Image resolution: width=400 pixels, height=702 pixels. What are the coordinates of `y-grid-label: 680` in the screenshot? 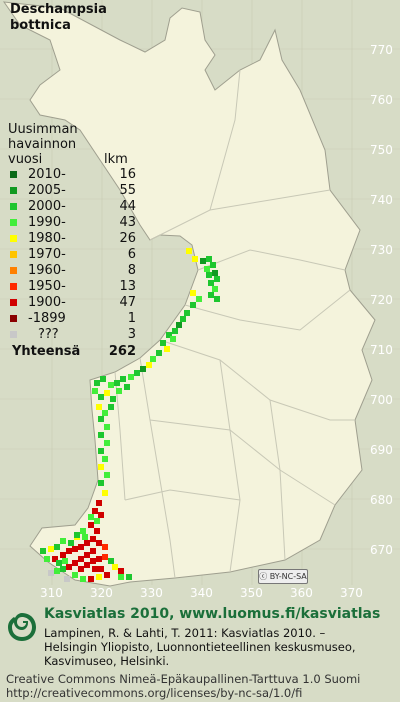 It's located at (381, 500).